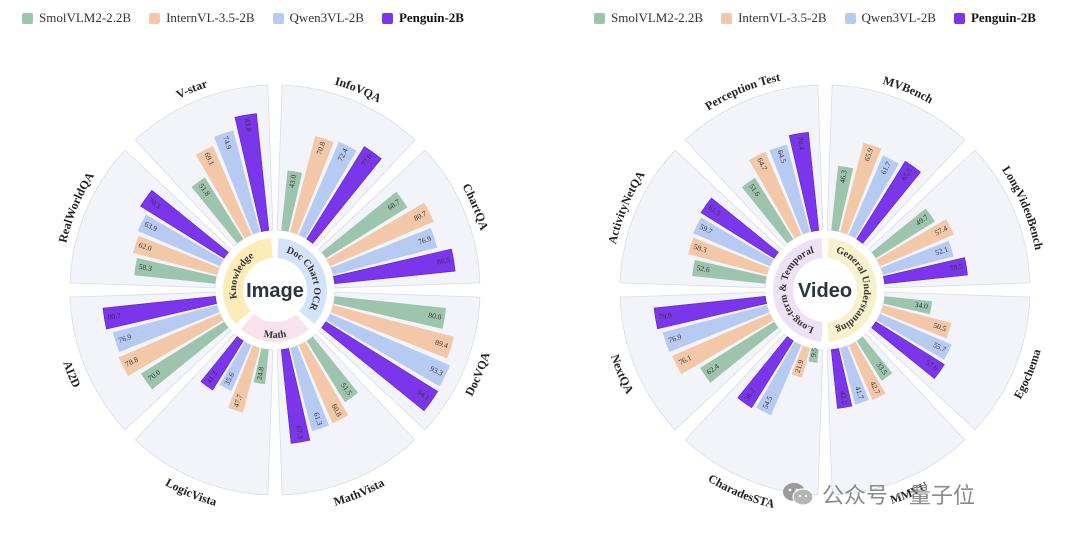  I want to click on bar-perception-test-smolvlm2-2-2b, so click(767, 210).